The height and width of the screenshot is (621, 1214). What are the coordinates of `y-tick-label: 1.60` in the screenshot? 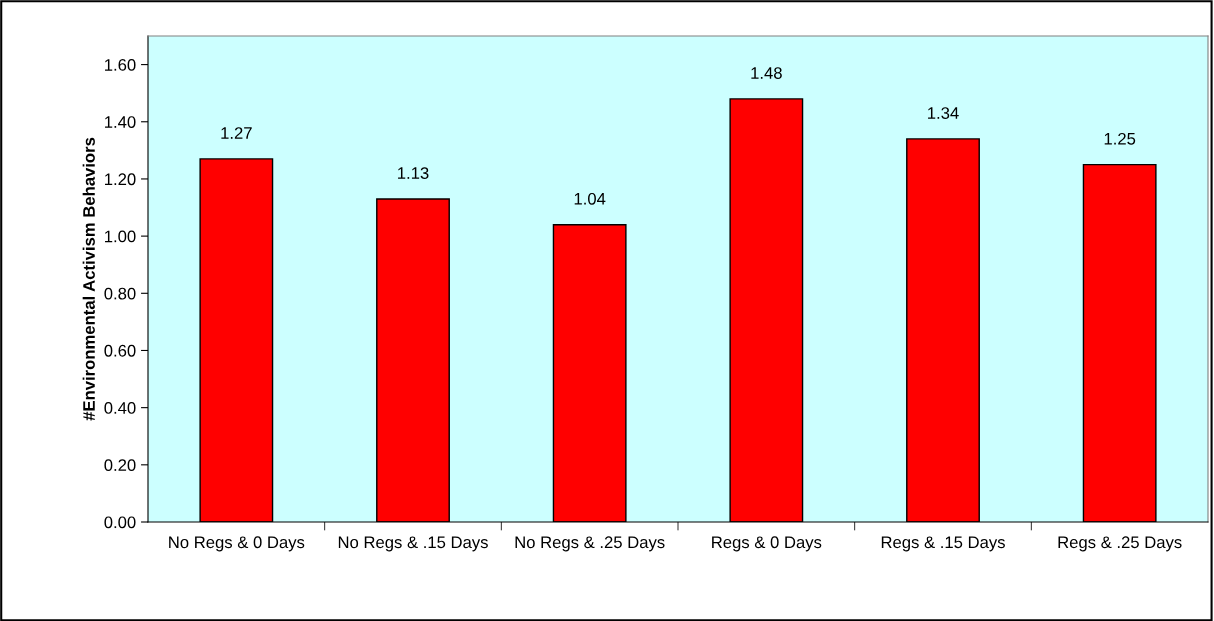 It's located at (120, 64).